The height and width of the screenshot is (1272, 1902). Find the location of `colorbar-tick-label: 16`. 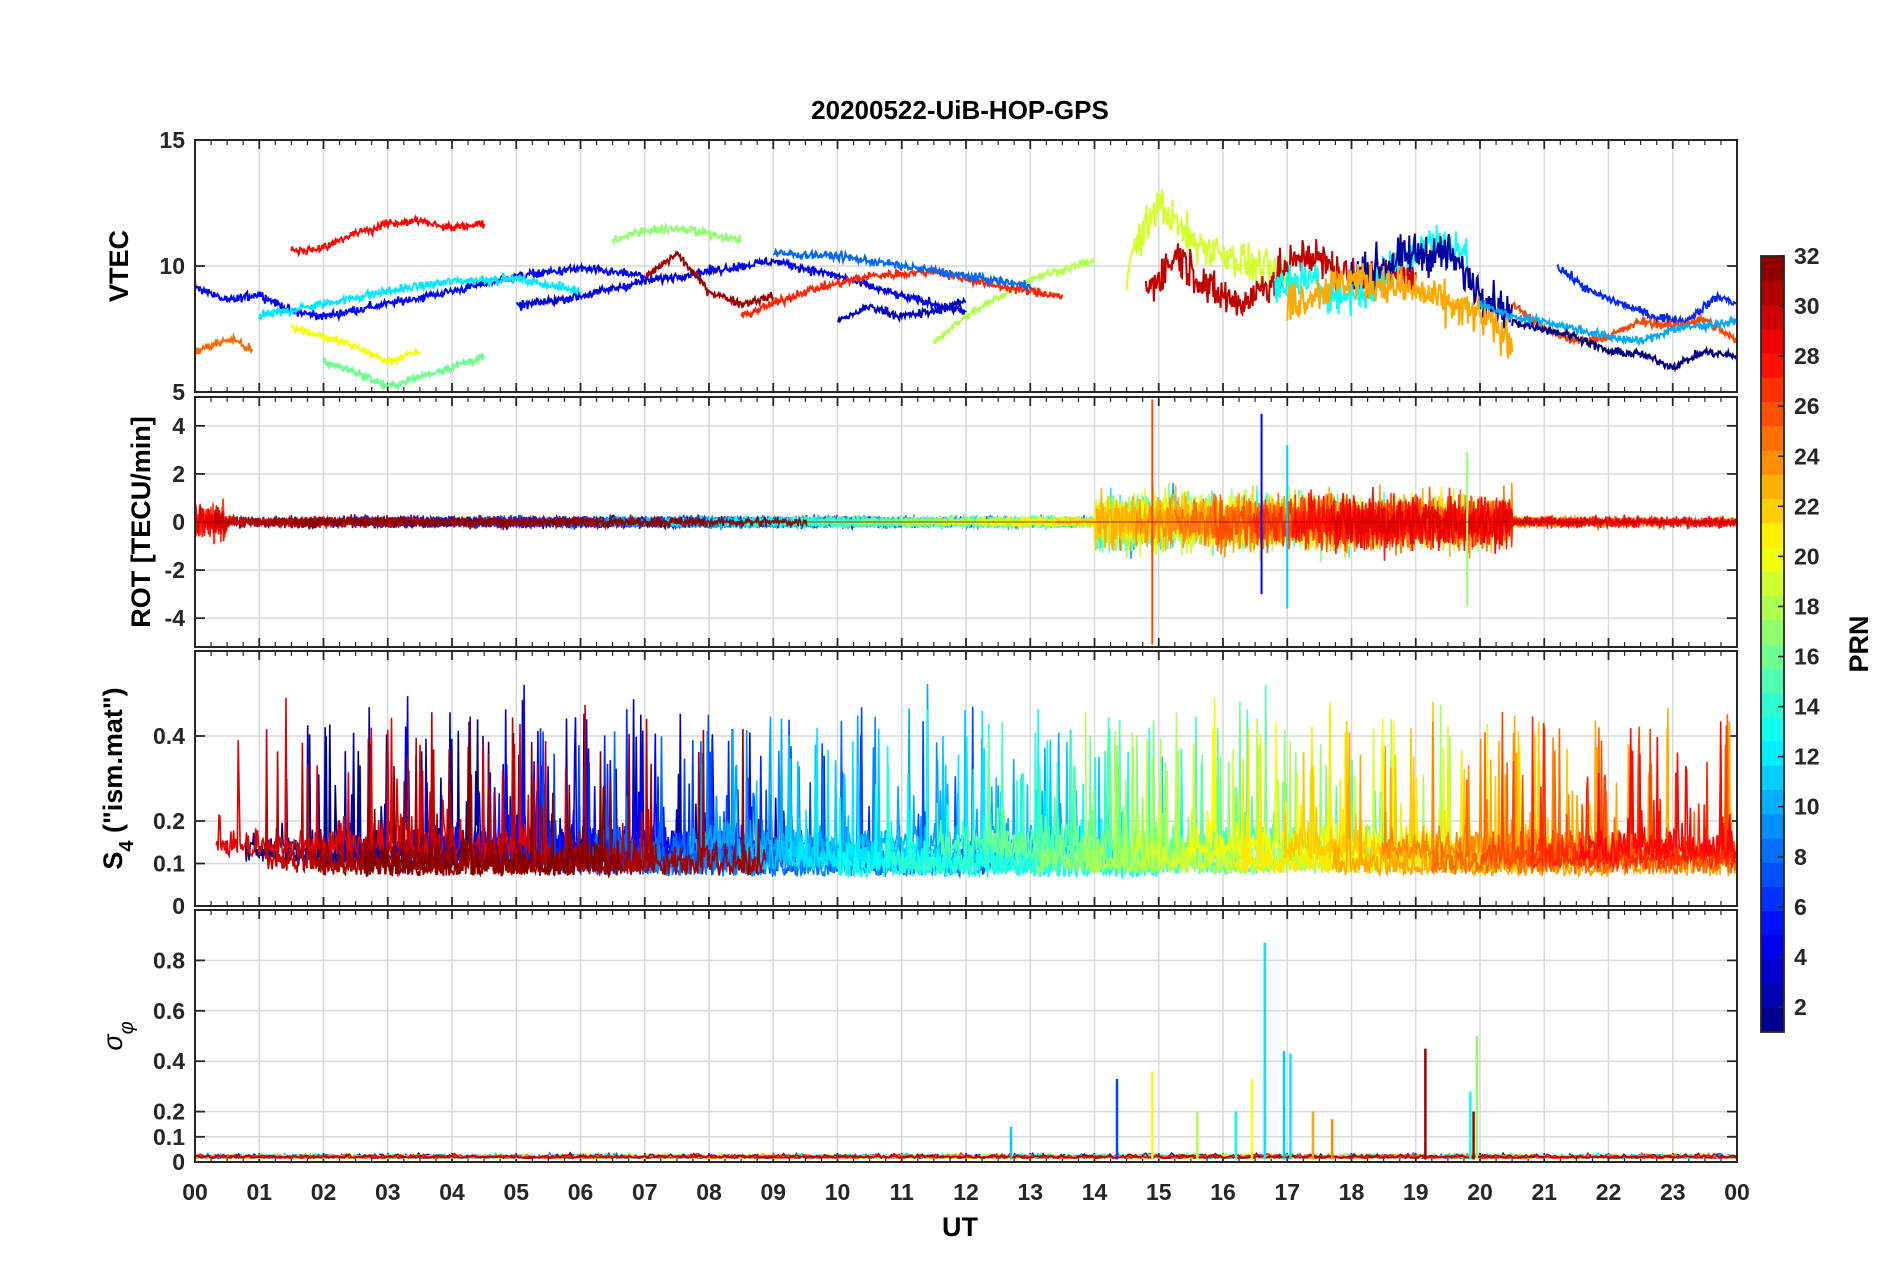

colorbar-tick-label: 16 is located at coordinates (1807, 657).